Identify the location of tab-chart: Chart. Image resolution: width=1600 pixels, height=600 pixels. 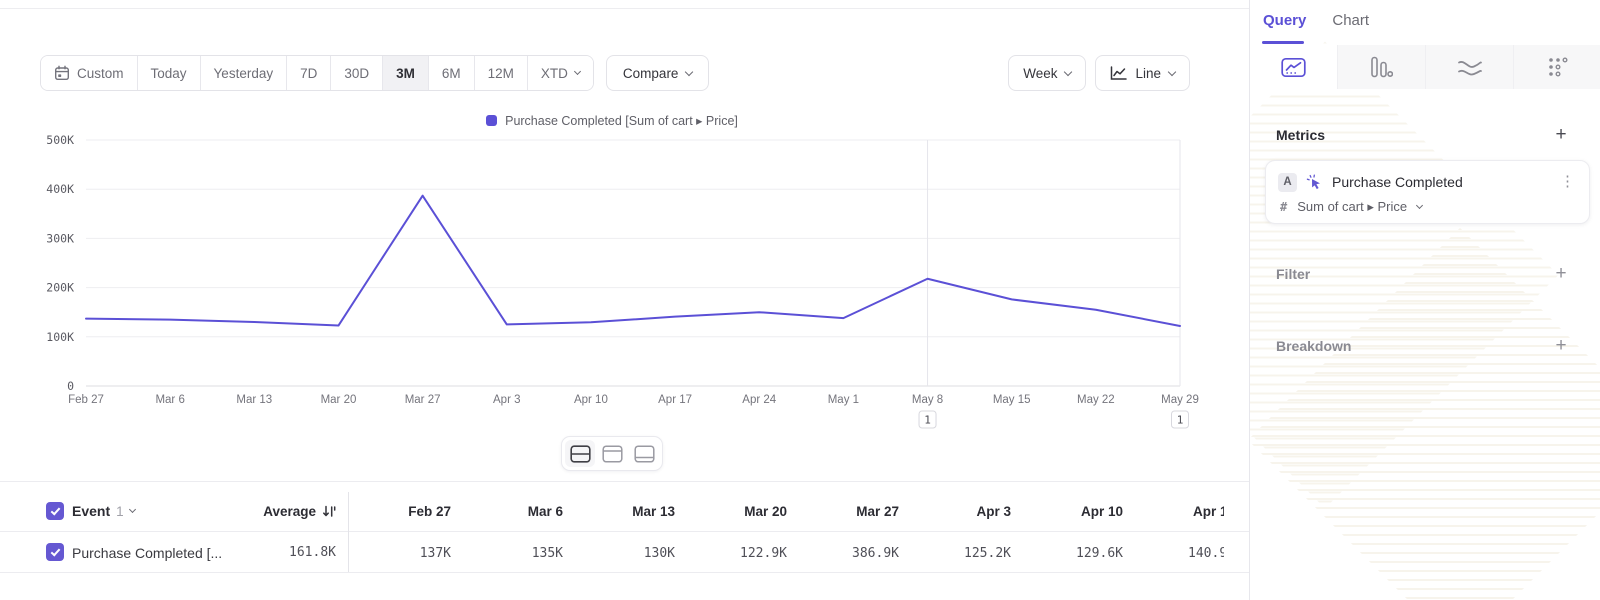
(1351, 20).